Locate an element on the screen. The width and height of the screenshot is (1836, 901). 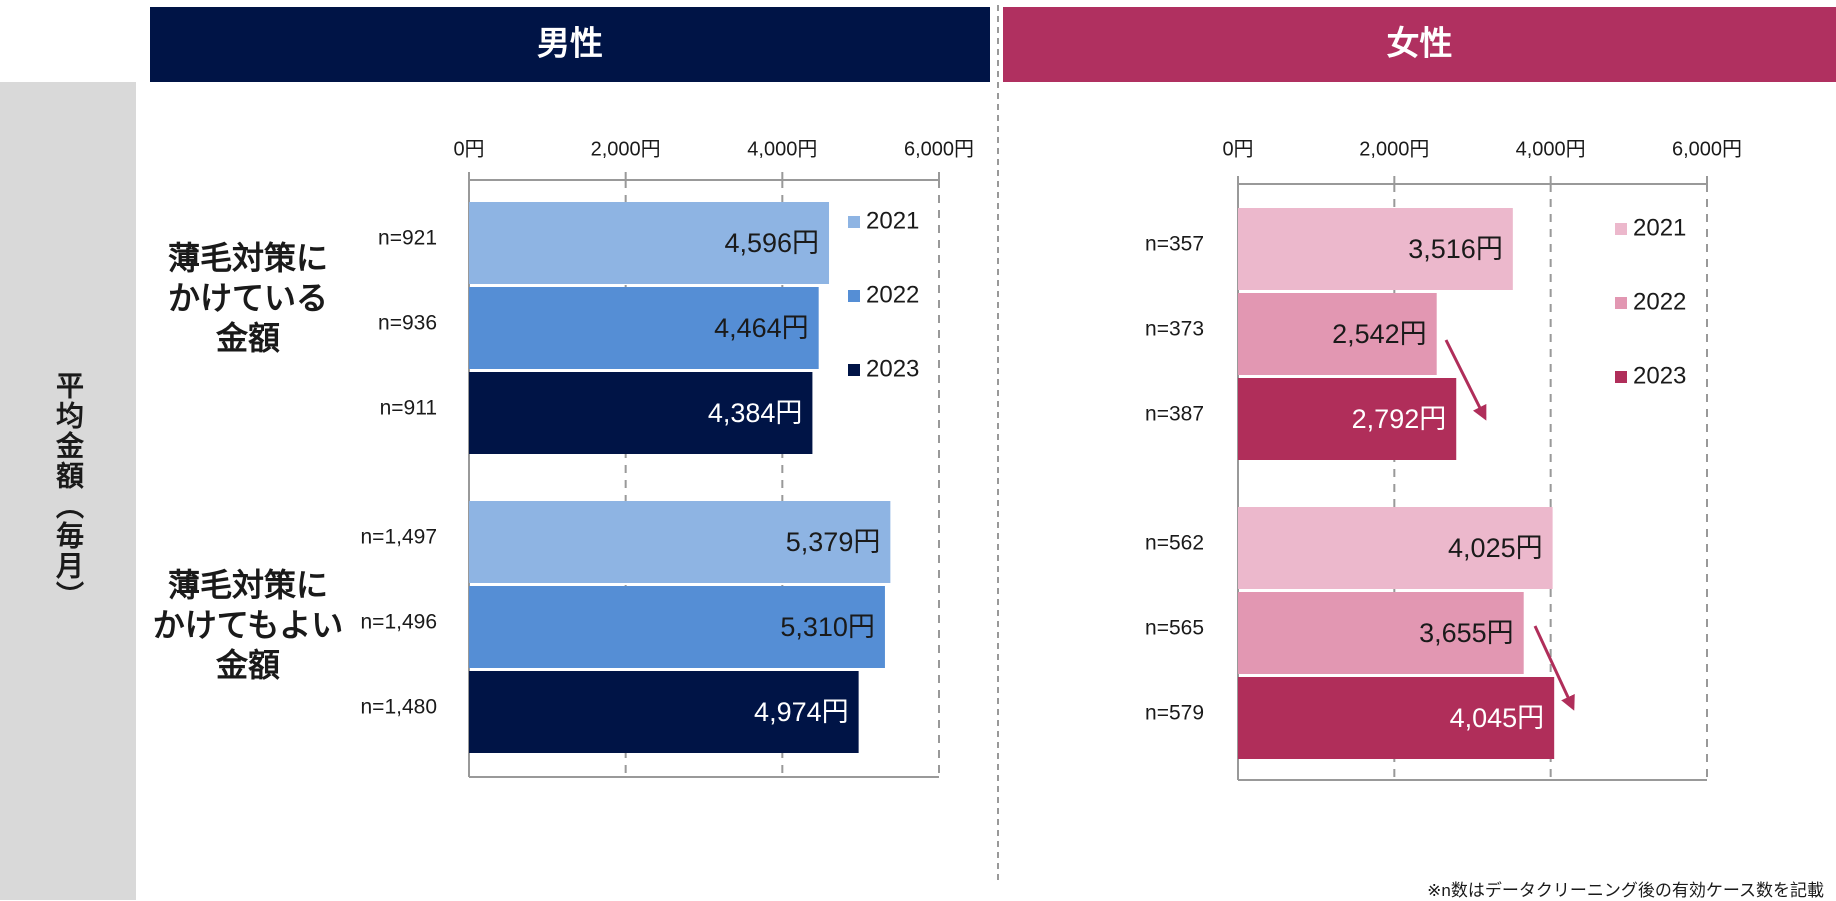
group-label: 薄毛対策に かけてもよい 金額 is located at coordinates (248, 625).